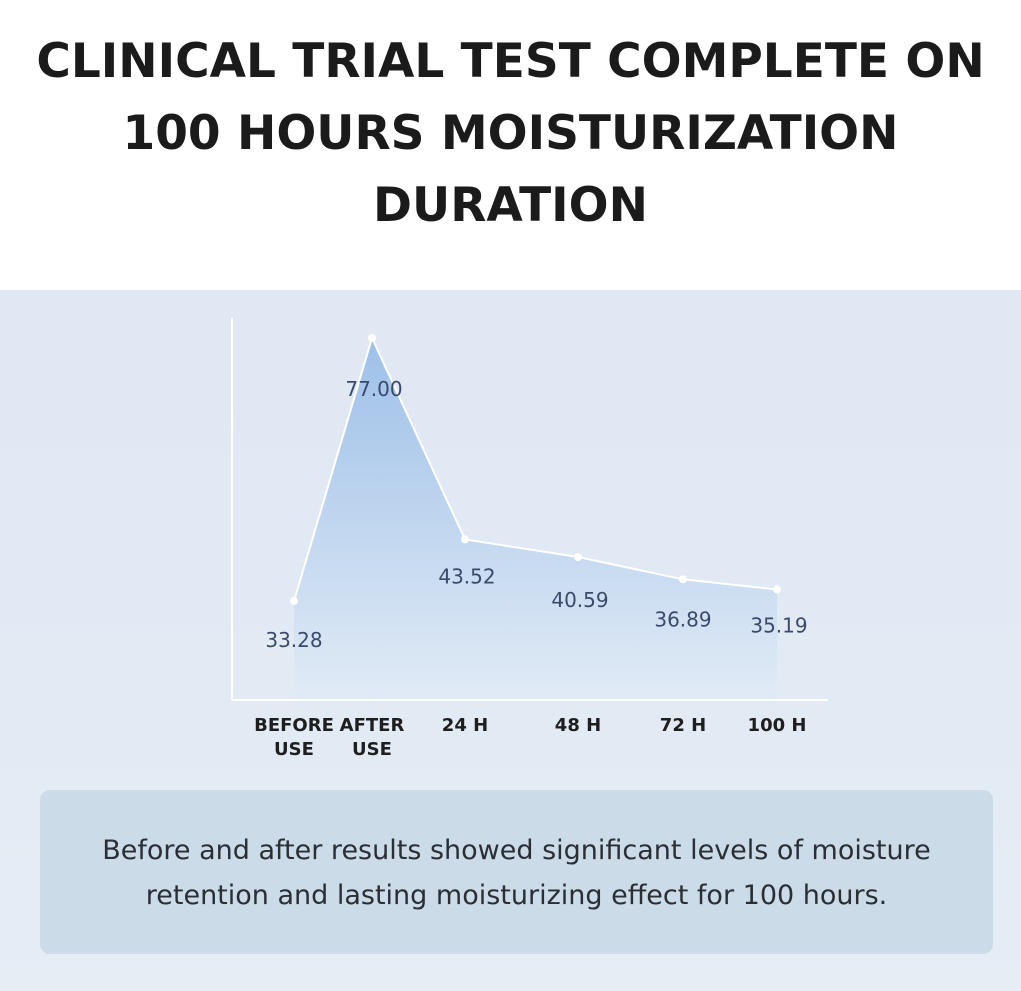 The height and width of the screenshot is (991, 1021). Describe the element at coordinates (293, 640) in the screenshot. I see `data-label: 33.28` at that location.